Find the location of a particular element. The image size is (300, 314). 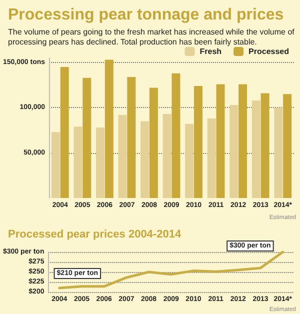

legend-label: Fresh is located at coordinates (211, 51).